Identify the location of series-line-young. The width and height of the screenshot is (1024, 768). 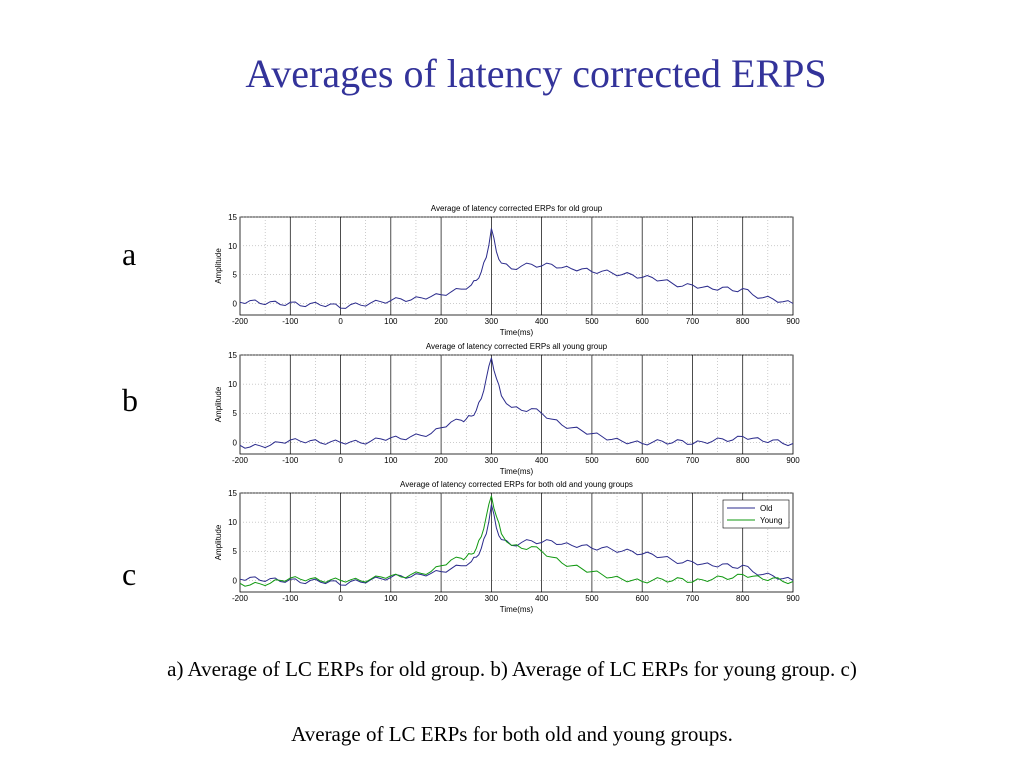
(516, 541).